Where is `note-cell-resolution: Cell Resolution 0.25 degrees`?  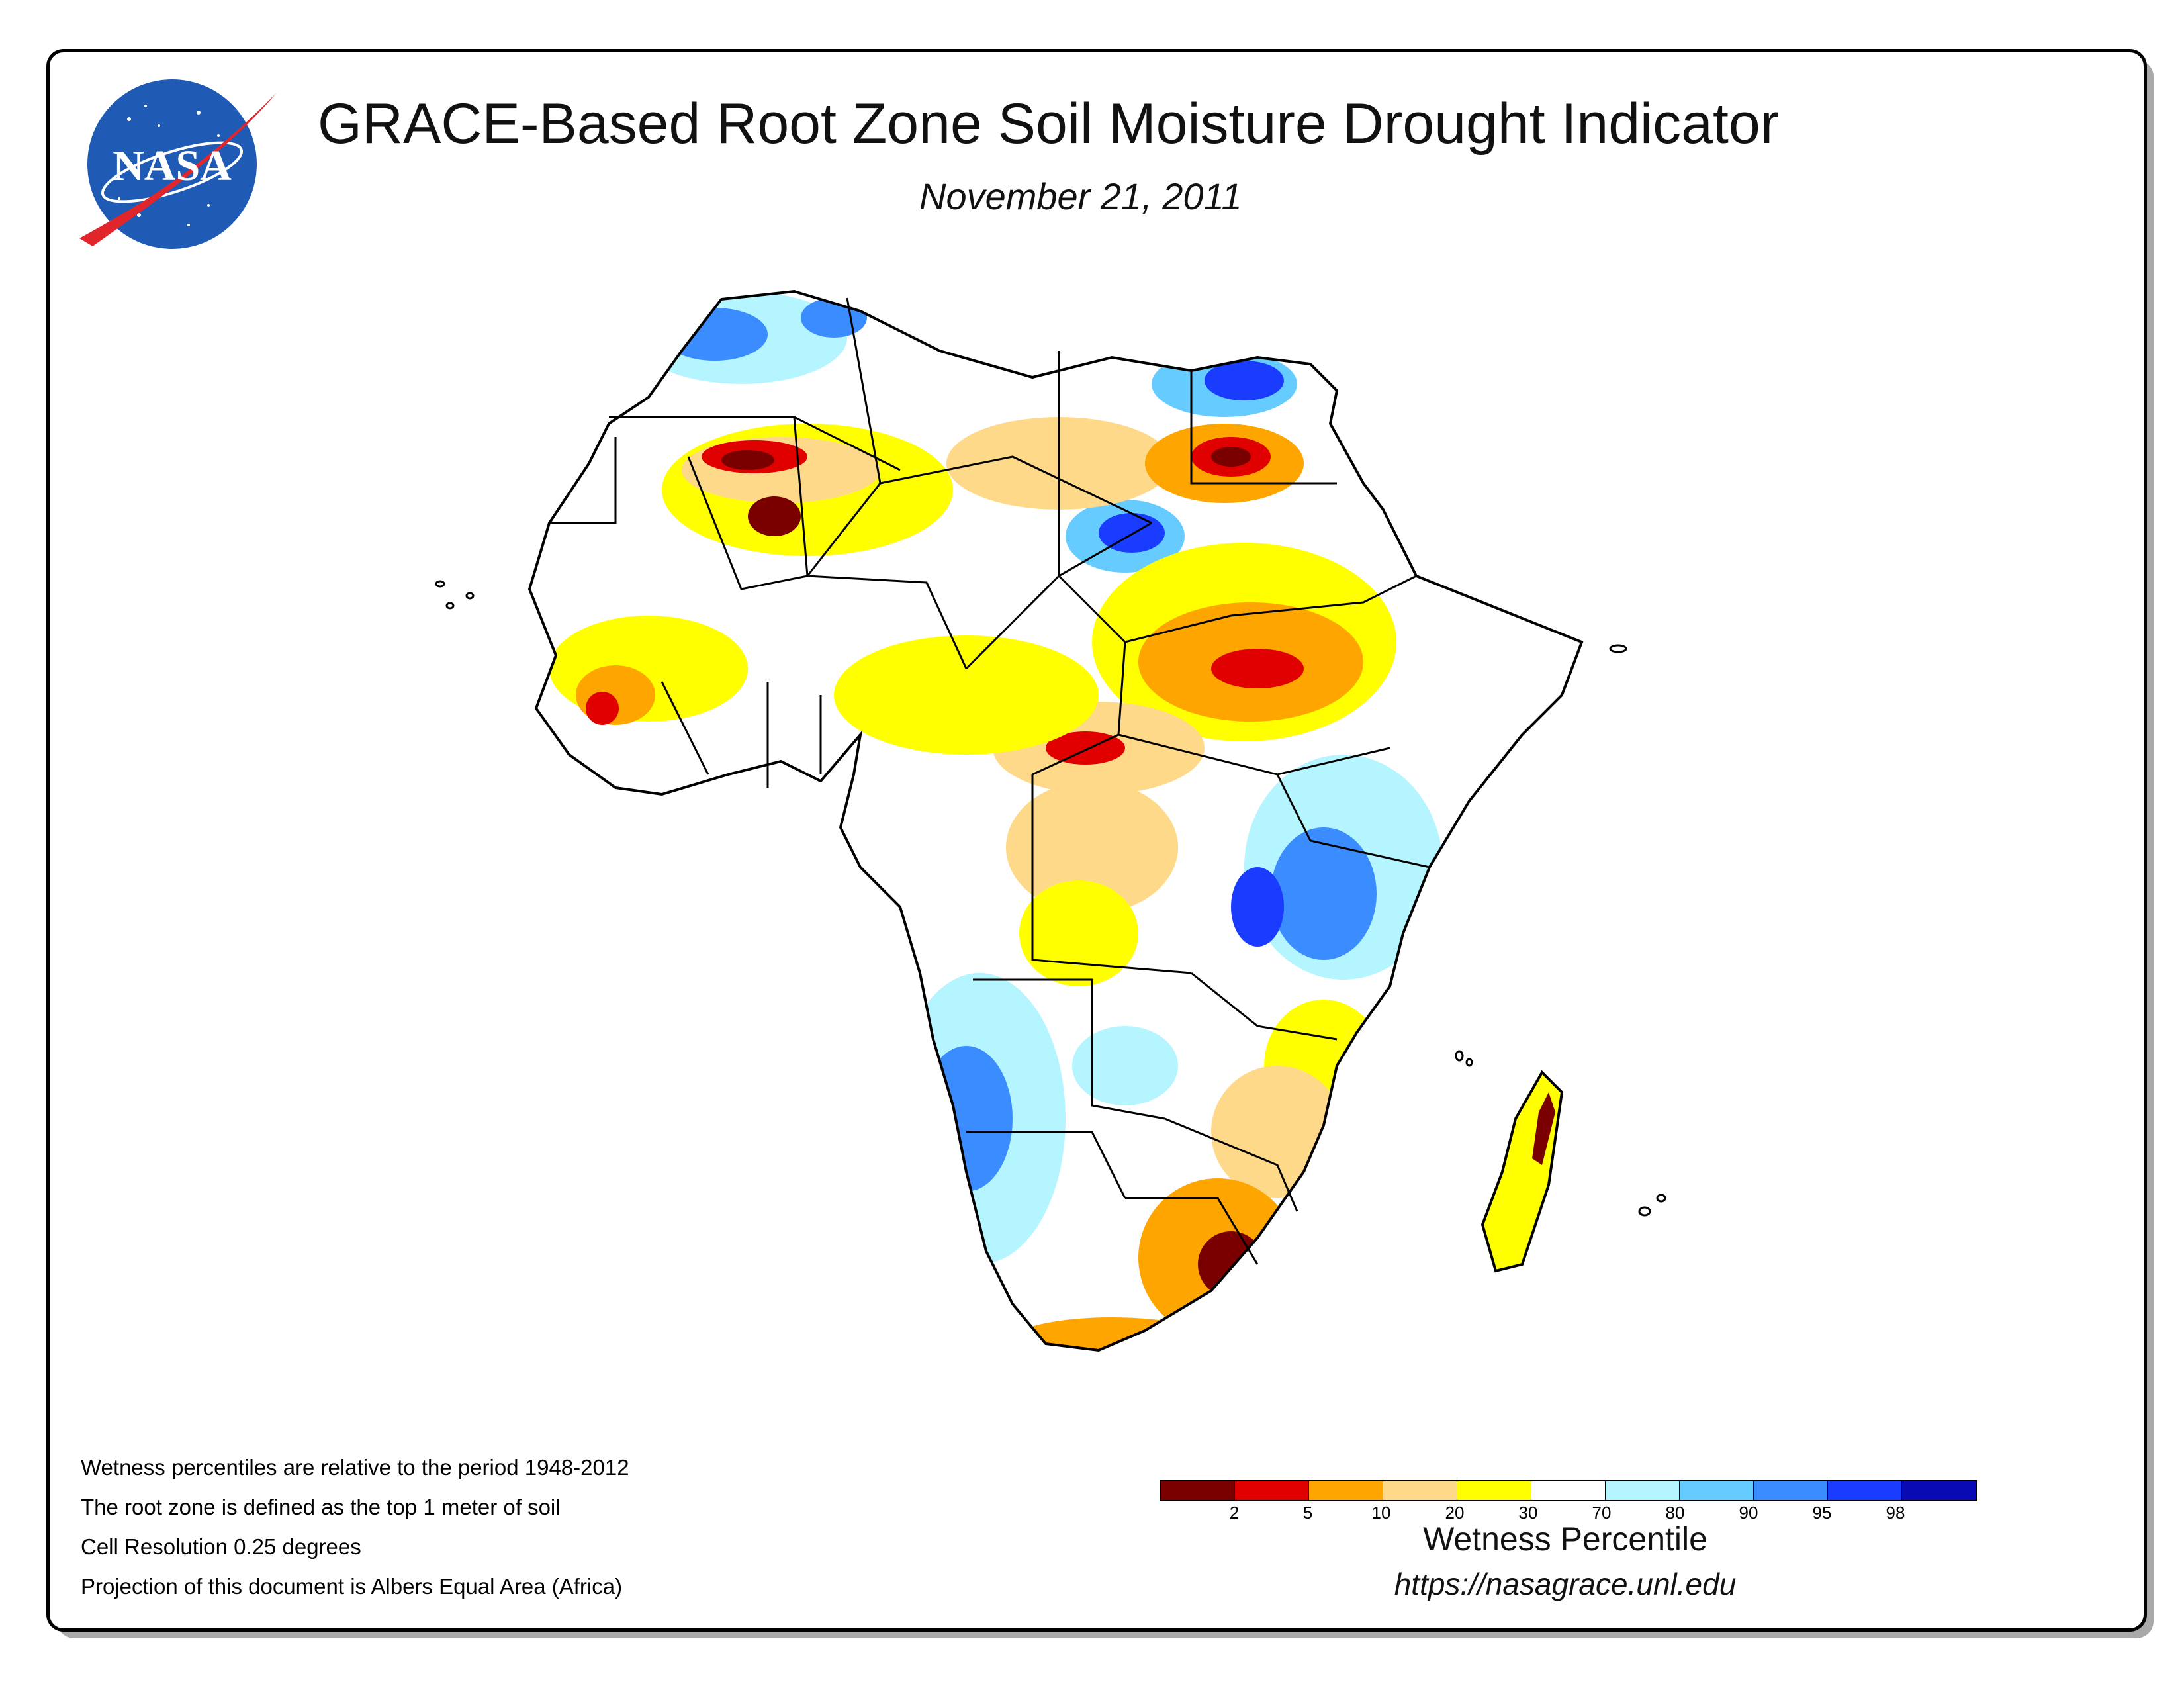 note-cell-resolution: Cell Resolution 0.25 degrees is located at coordinates (221, 1546).